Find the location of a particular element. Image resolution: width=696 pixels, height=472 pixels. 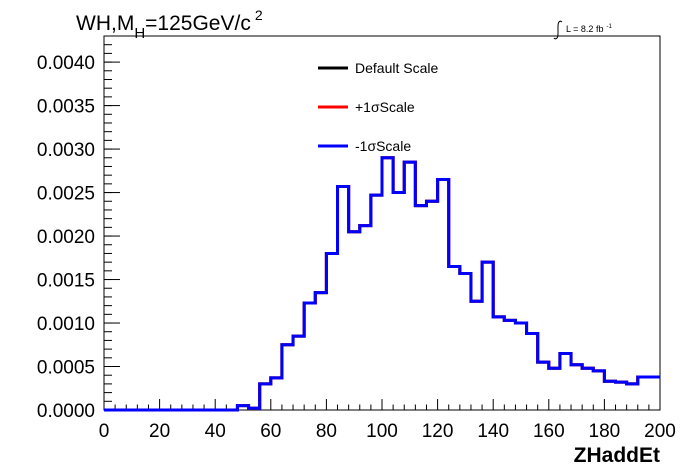

x-tick-label: 140 is located at coordinates (493, 431).